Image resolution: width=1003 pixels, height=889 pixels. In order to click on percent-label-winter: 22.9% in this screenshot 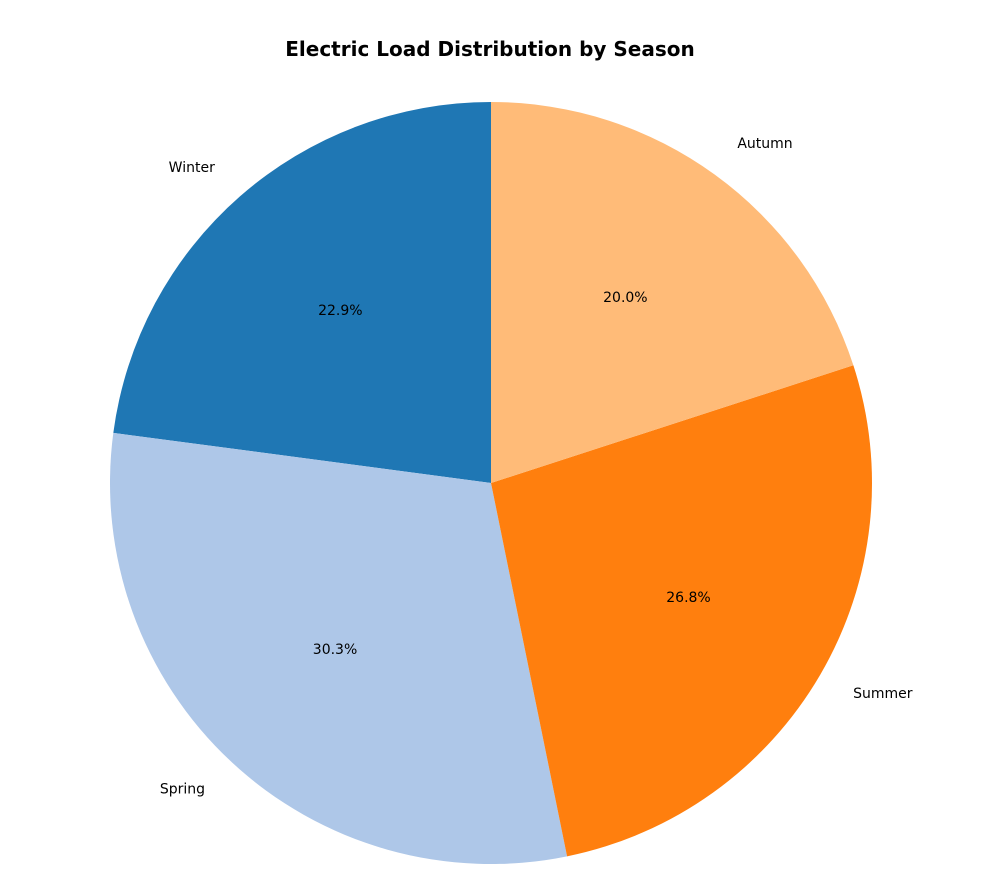, I will do `click(340, 311)`.